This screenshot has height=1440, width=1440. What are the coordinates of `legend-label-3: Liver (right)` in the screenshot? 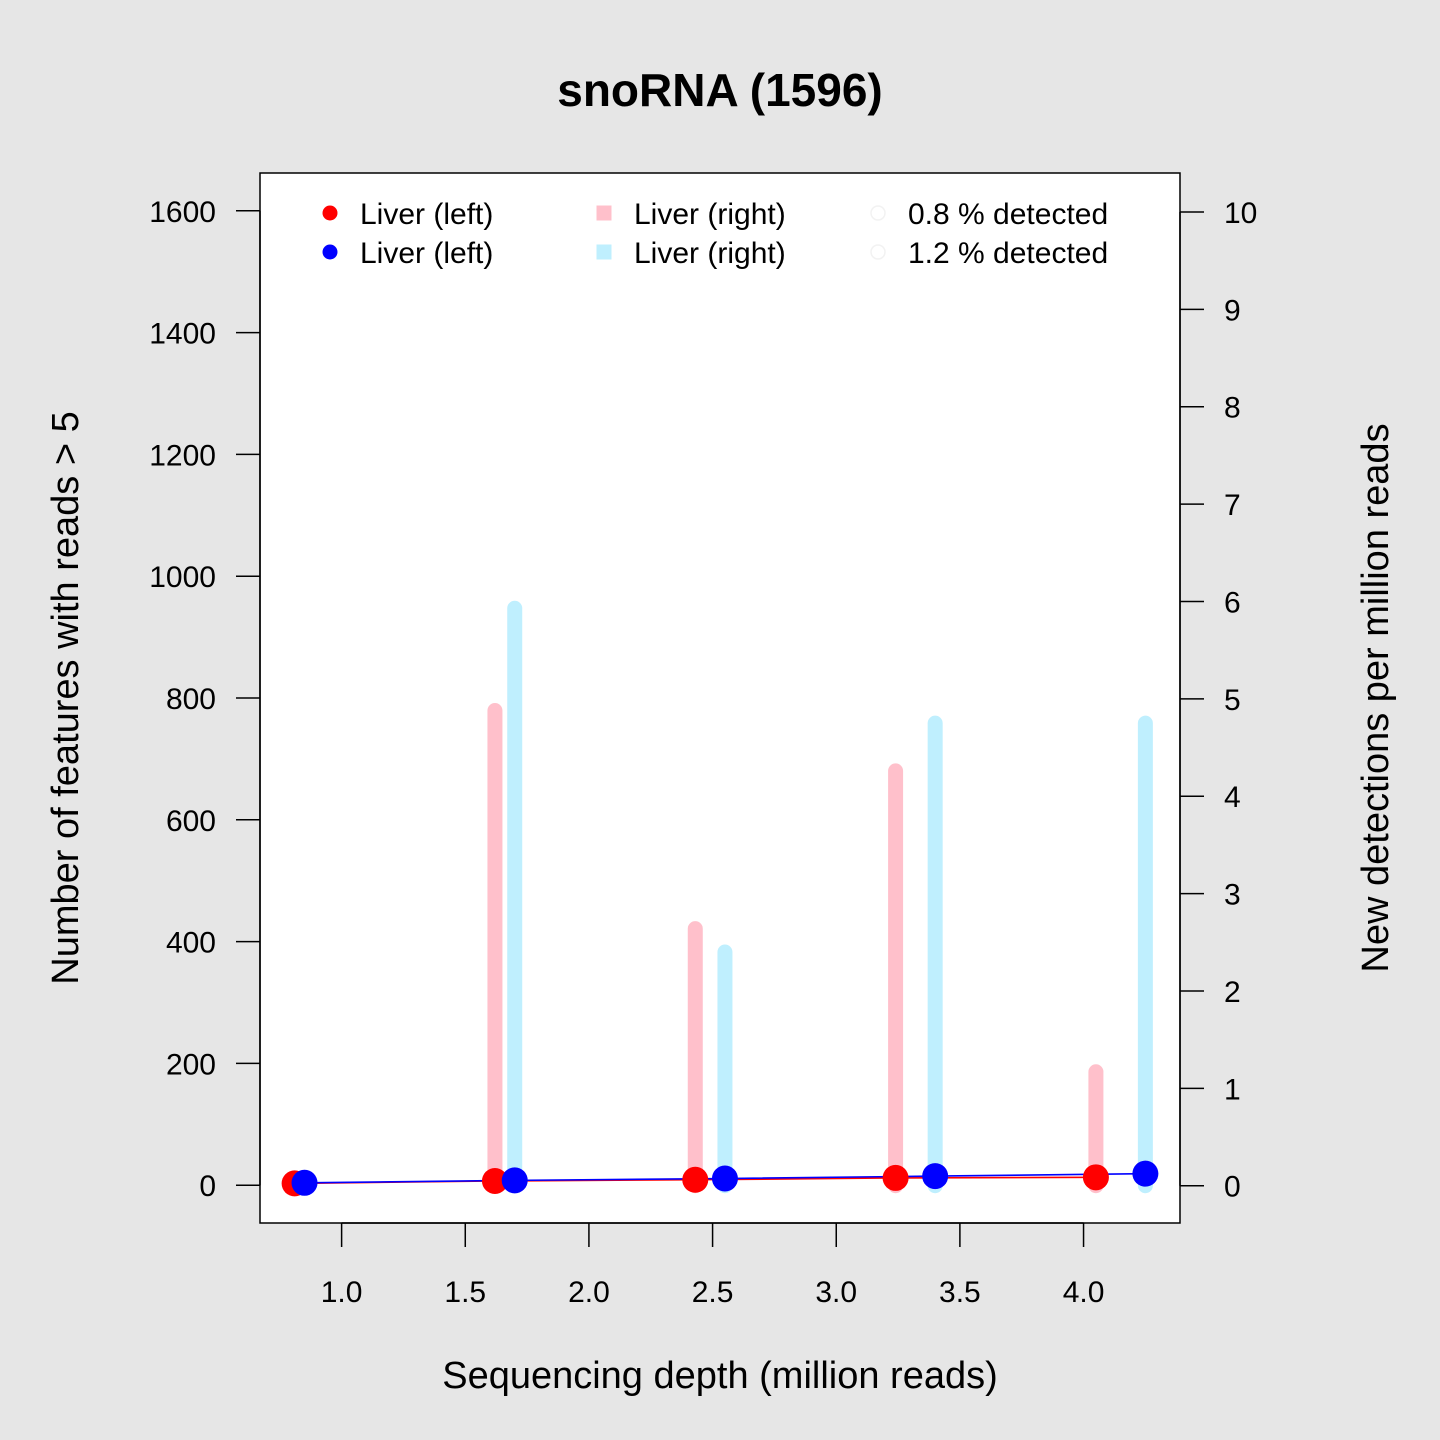 It's located at (710, 214).